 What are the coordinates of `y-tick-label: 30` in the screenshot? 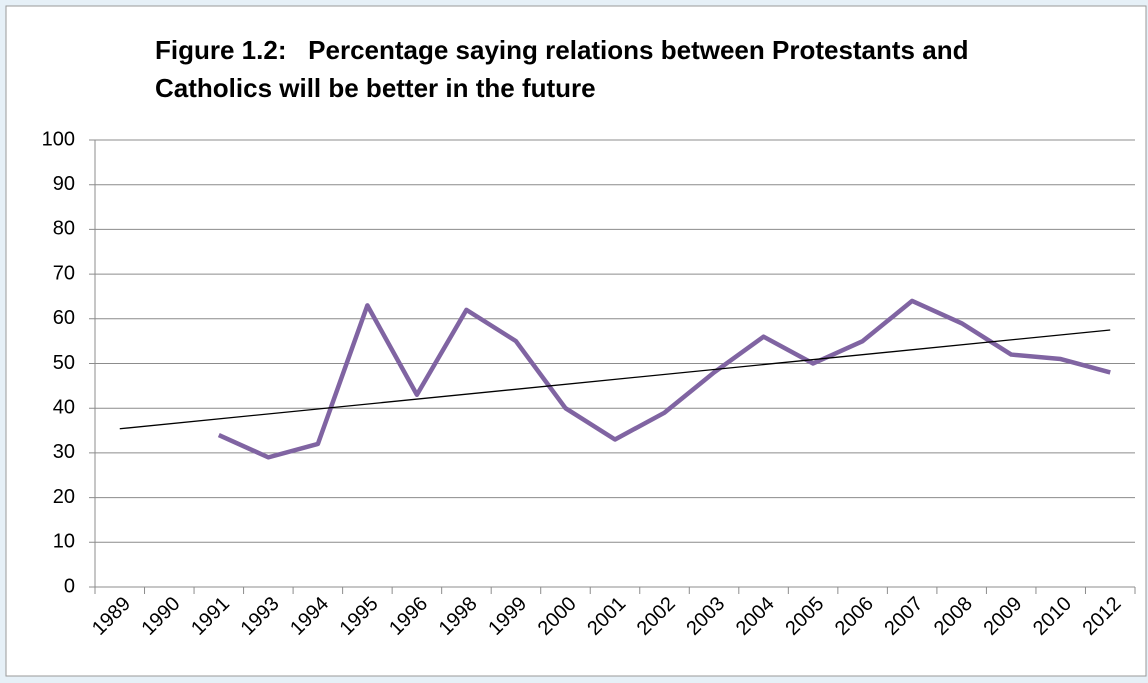 It's located at (64, 452).